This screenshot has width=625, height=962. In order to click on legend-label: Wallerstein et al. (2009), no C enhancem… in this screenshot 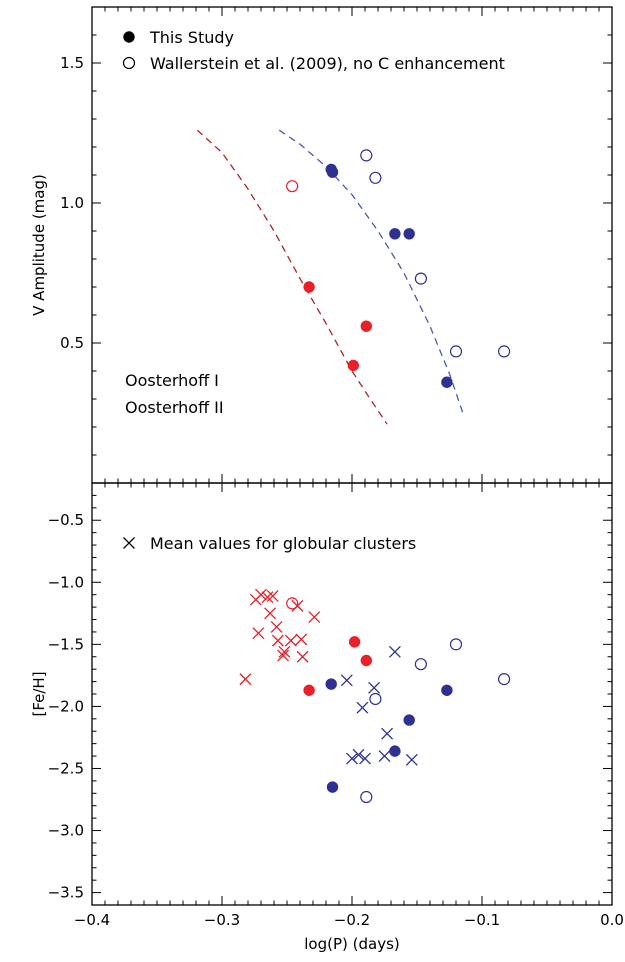, I will do `click(327, 63)`.